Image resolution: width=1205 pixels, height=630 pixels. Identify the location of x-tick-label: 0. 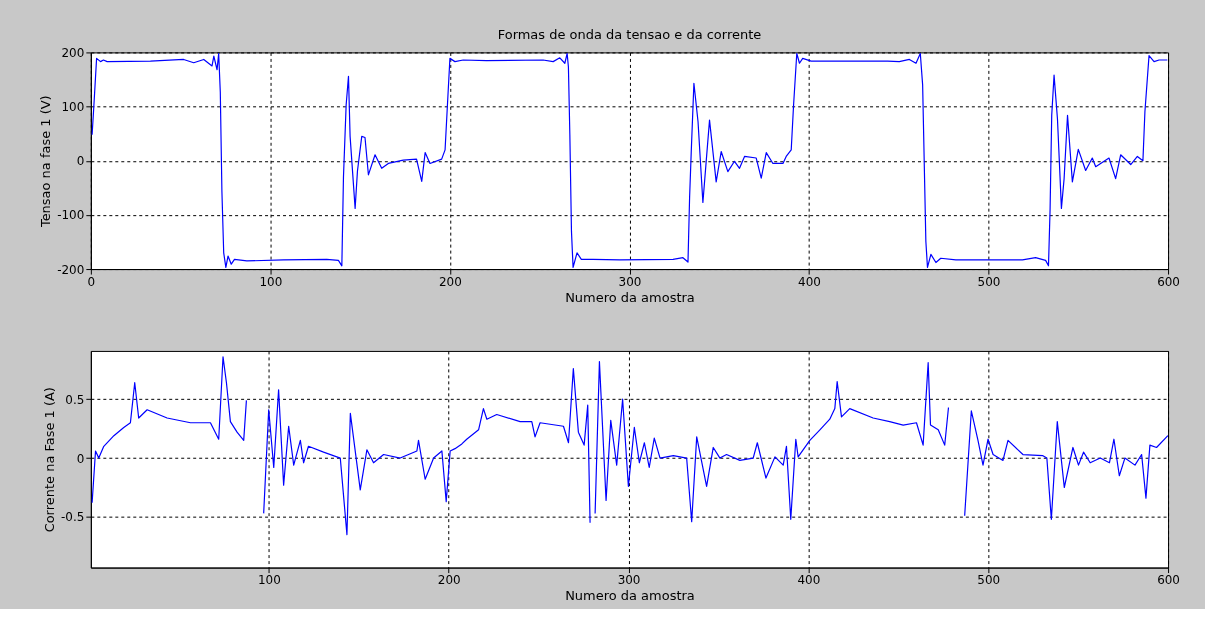
(91, 281).